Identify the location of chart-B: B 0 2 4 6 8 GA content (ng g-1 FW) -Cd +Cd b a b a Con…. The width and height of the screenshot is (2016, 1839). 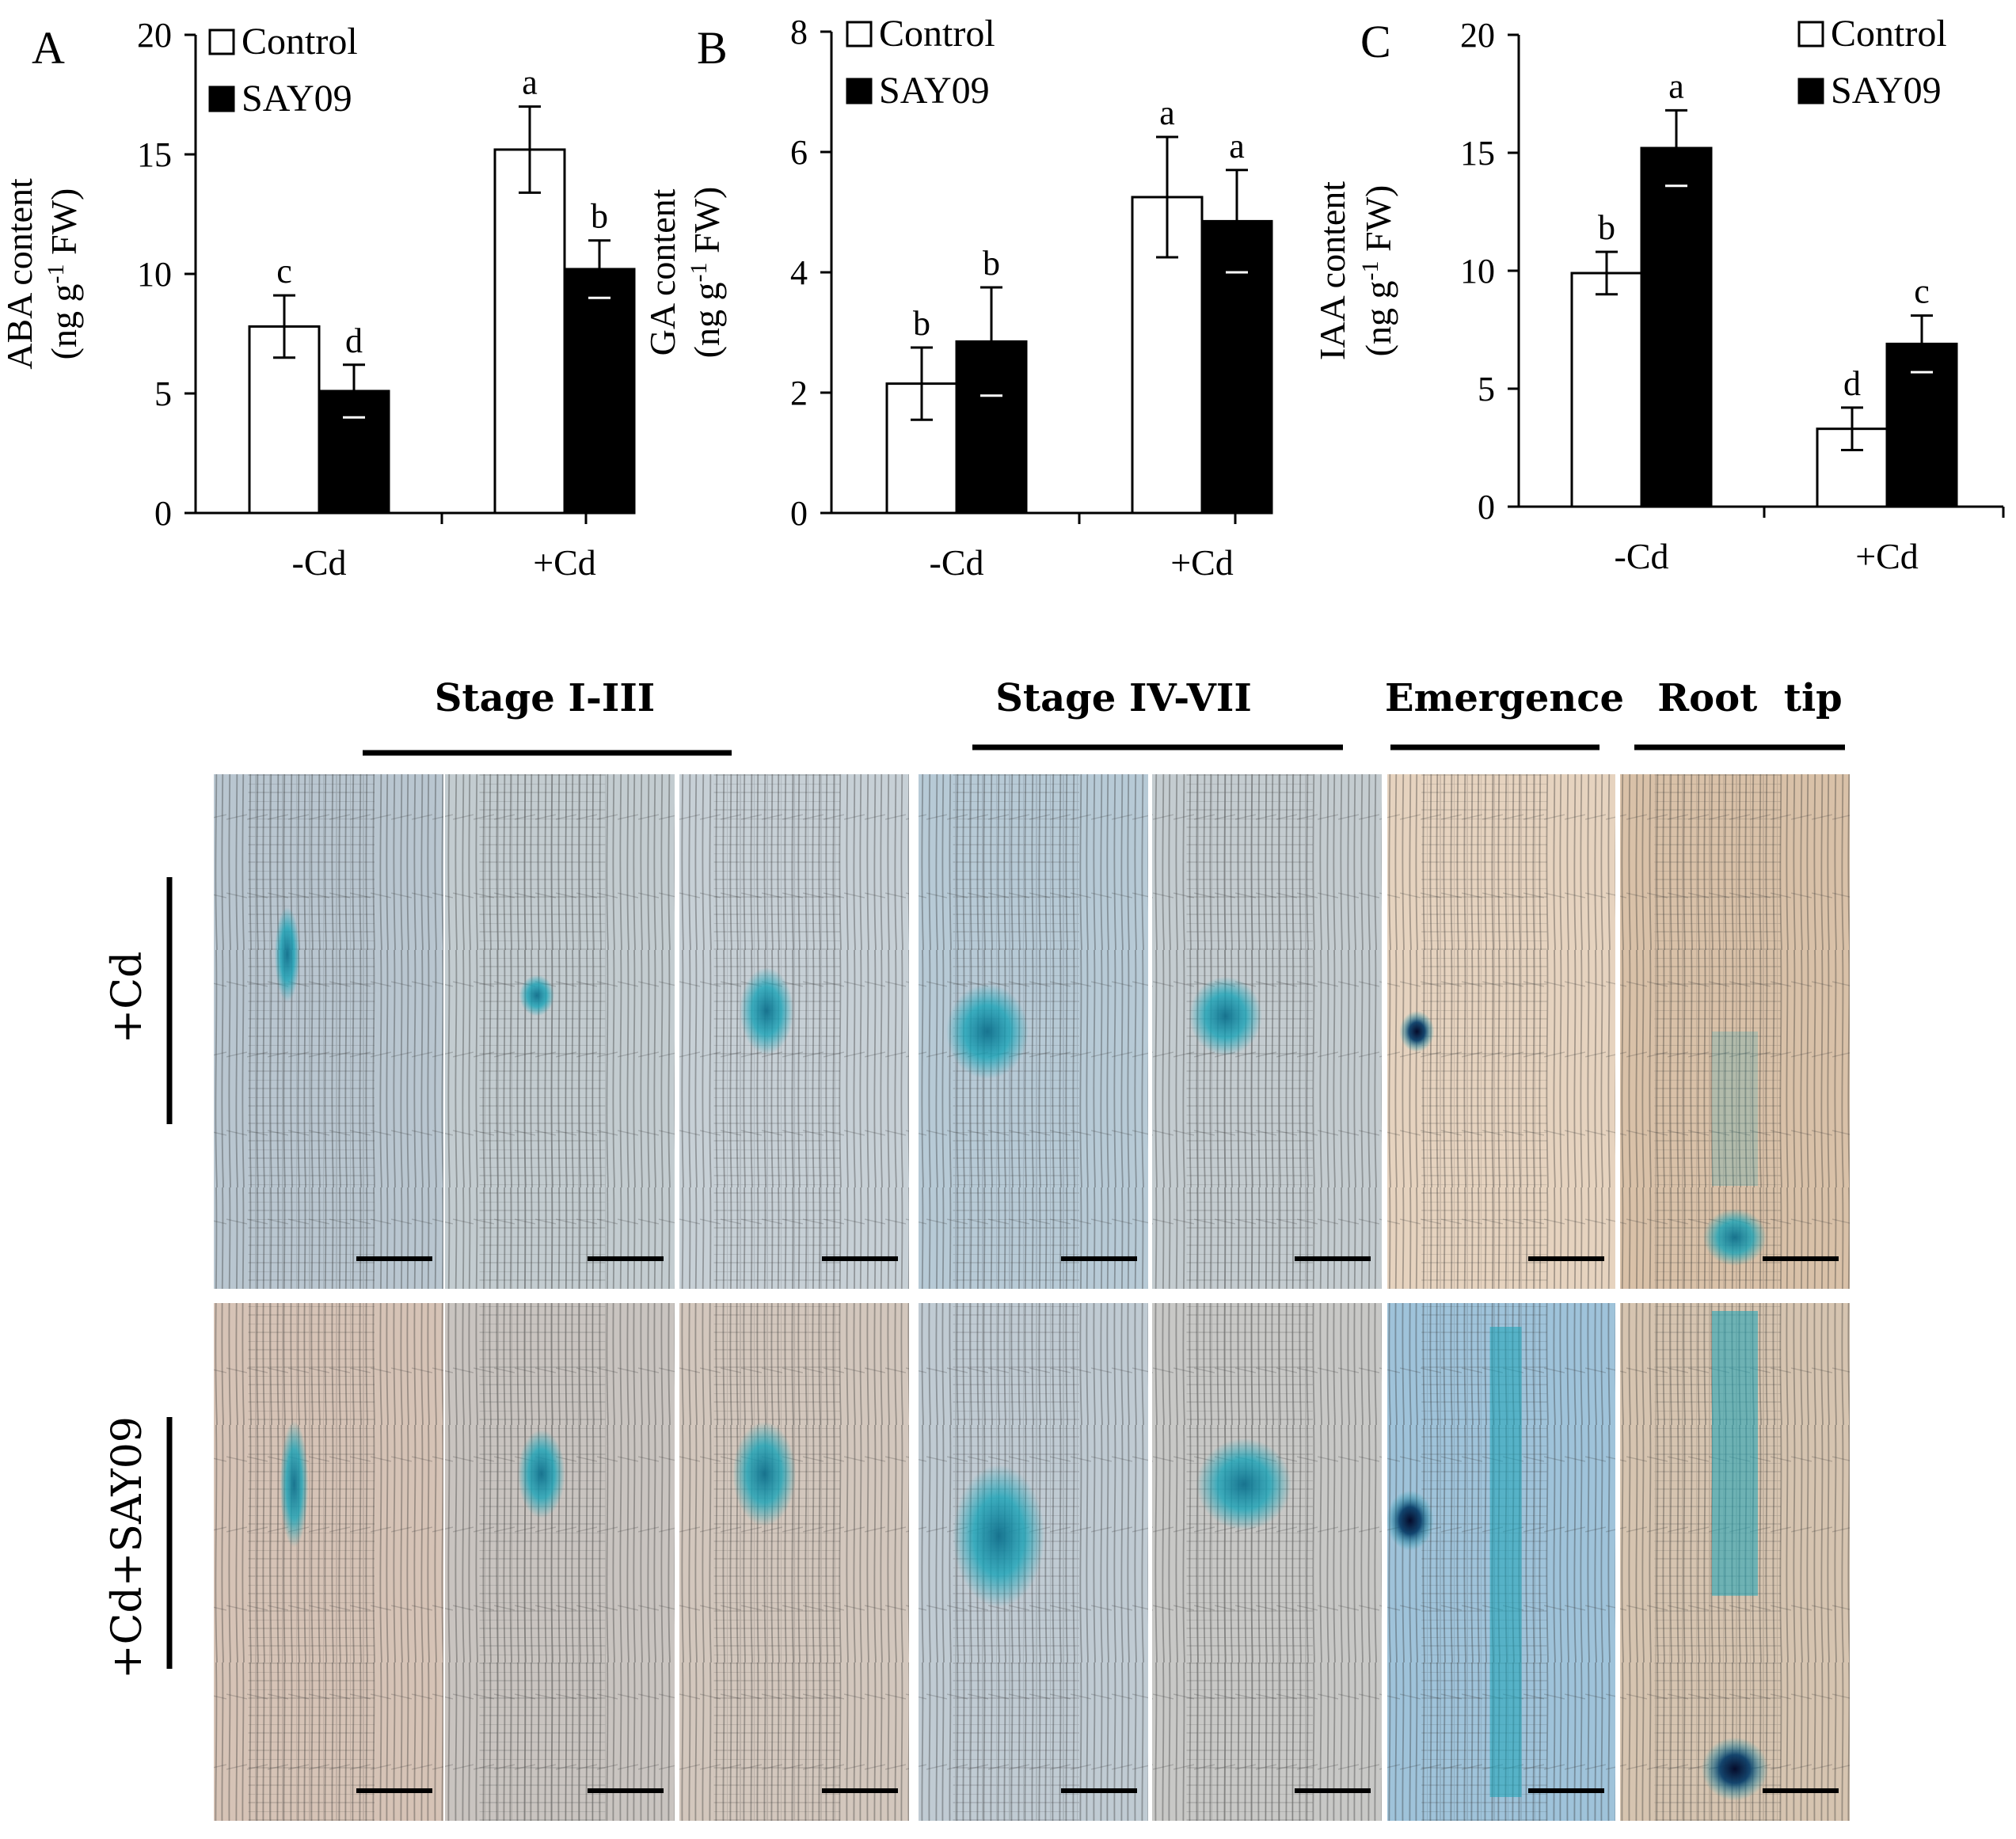
(957, 298).